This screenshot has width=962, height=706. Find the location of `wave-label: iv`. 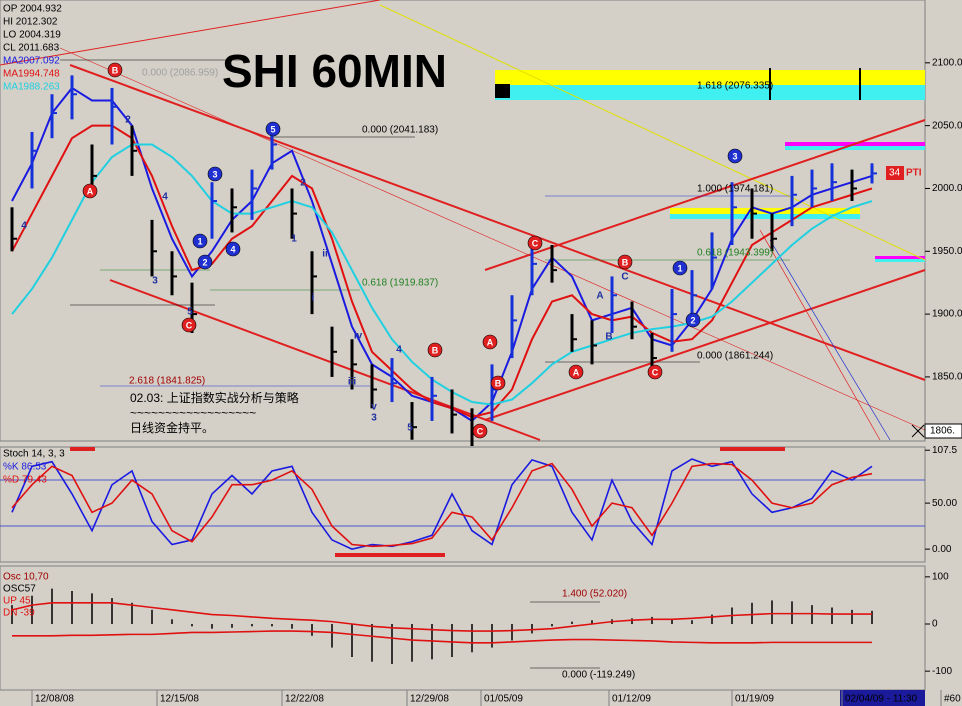

wave-label: iv is located at coordinates (358, 336).